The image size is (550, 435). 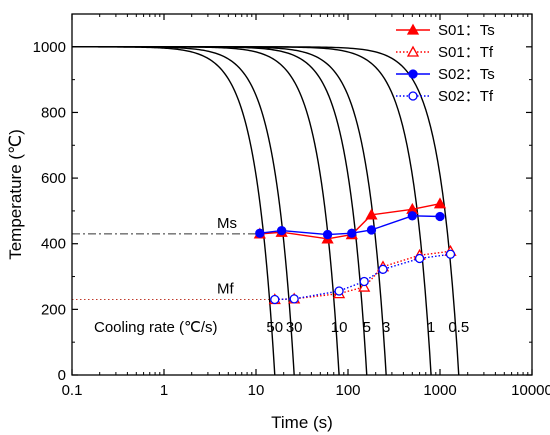 I want to click on cooling-rate-label: 10, so click(x=339, y=327).